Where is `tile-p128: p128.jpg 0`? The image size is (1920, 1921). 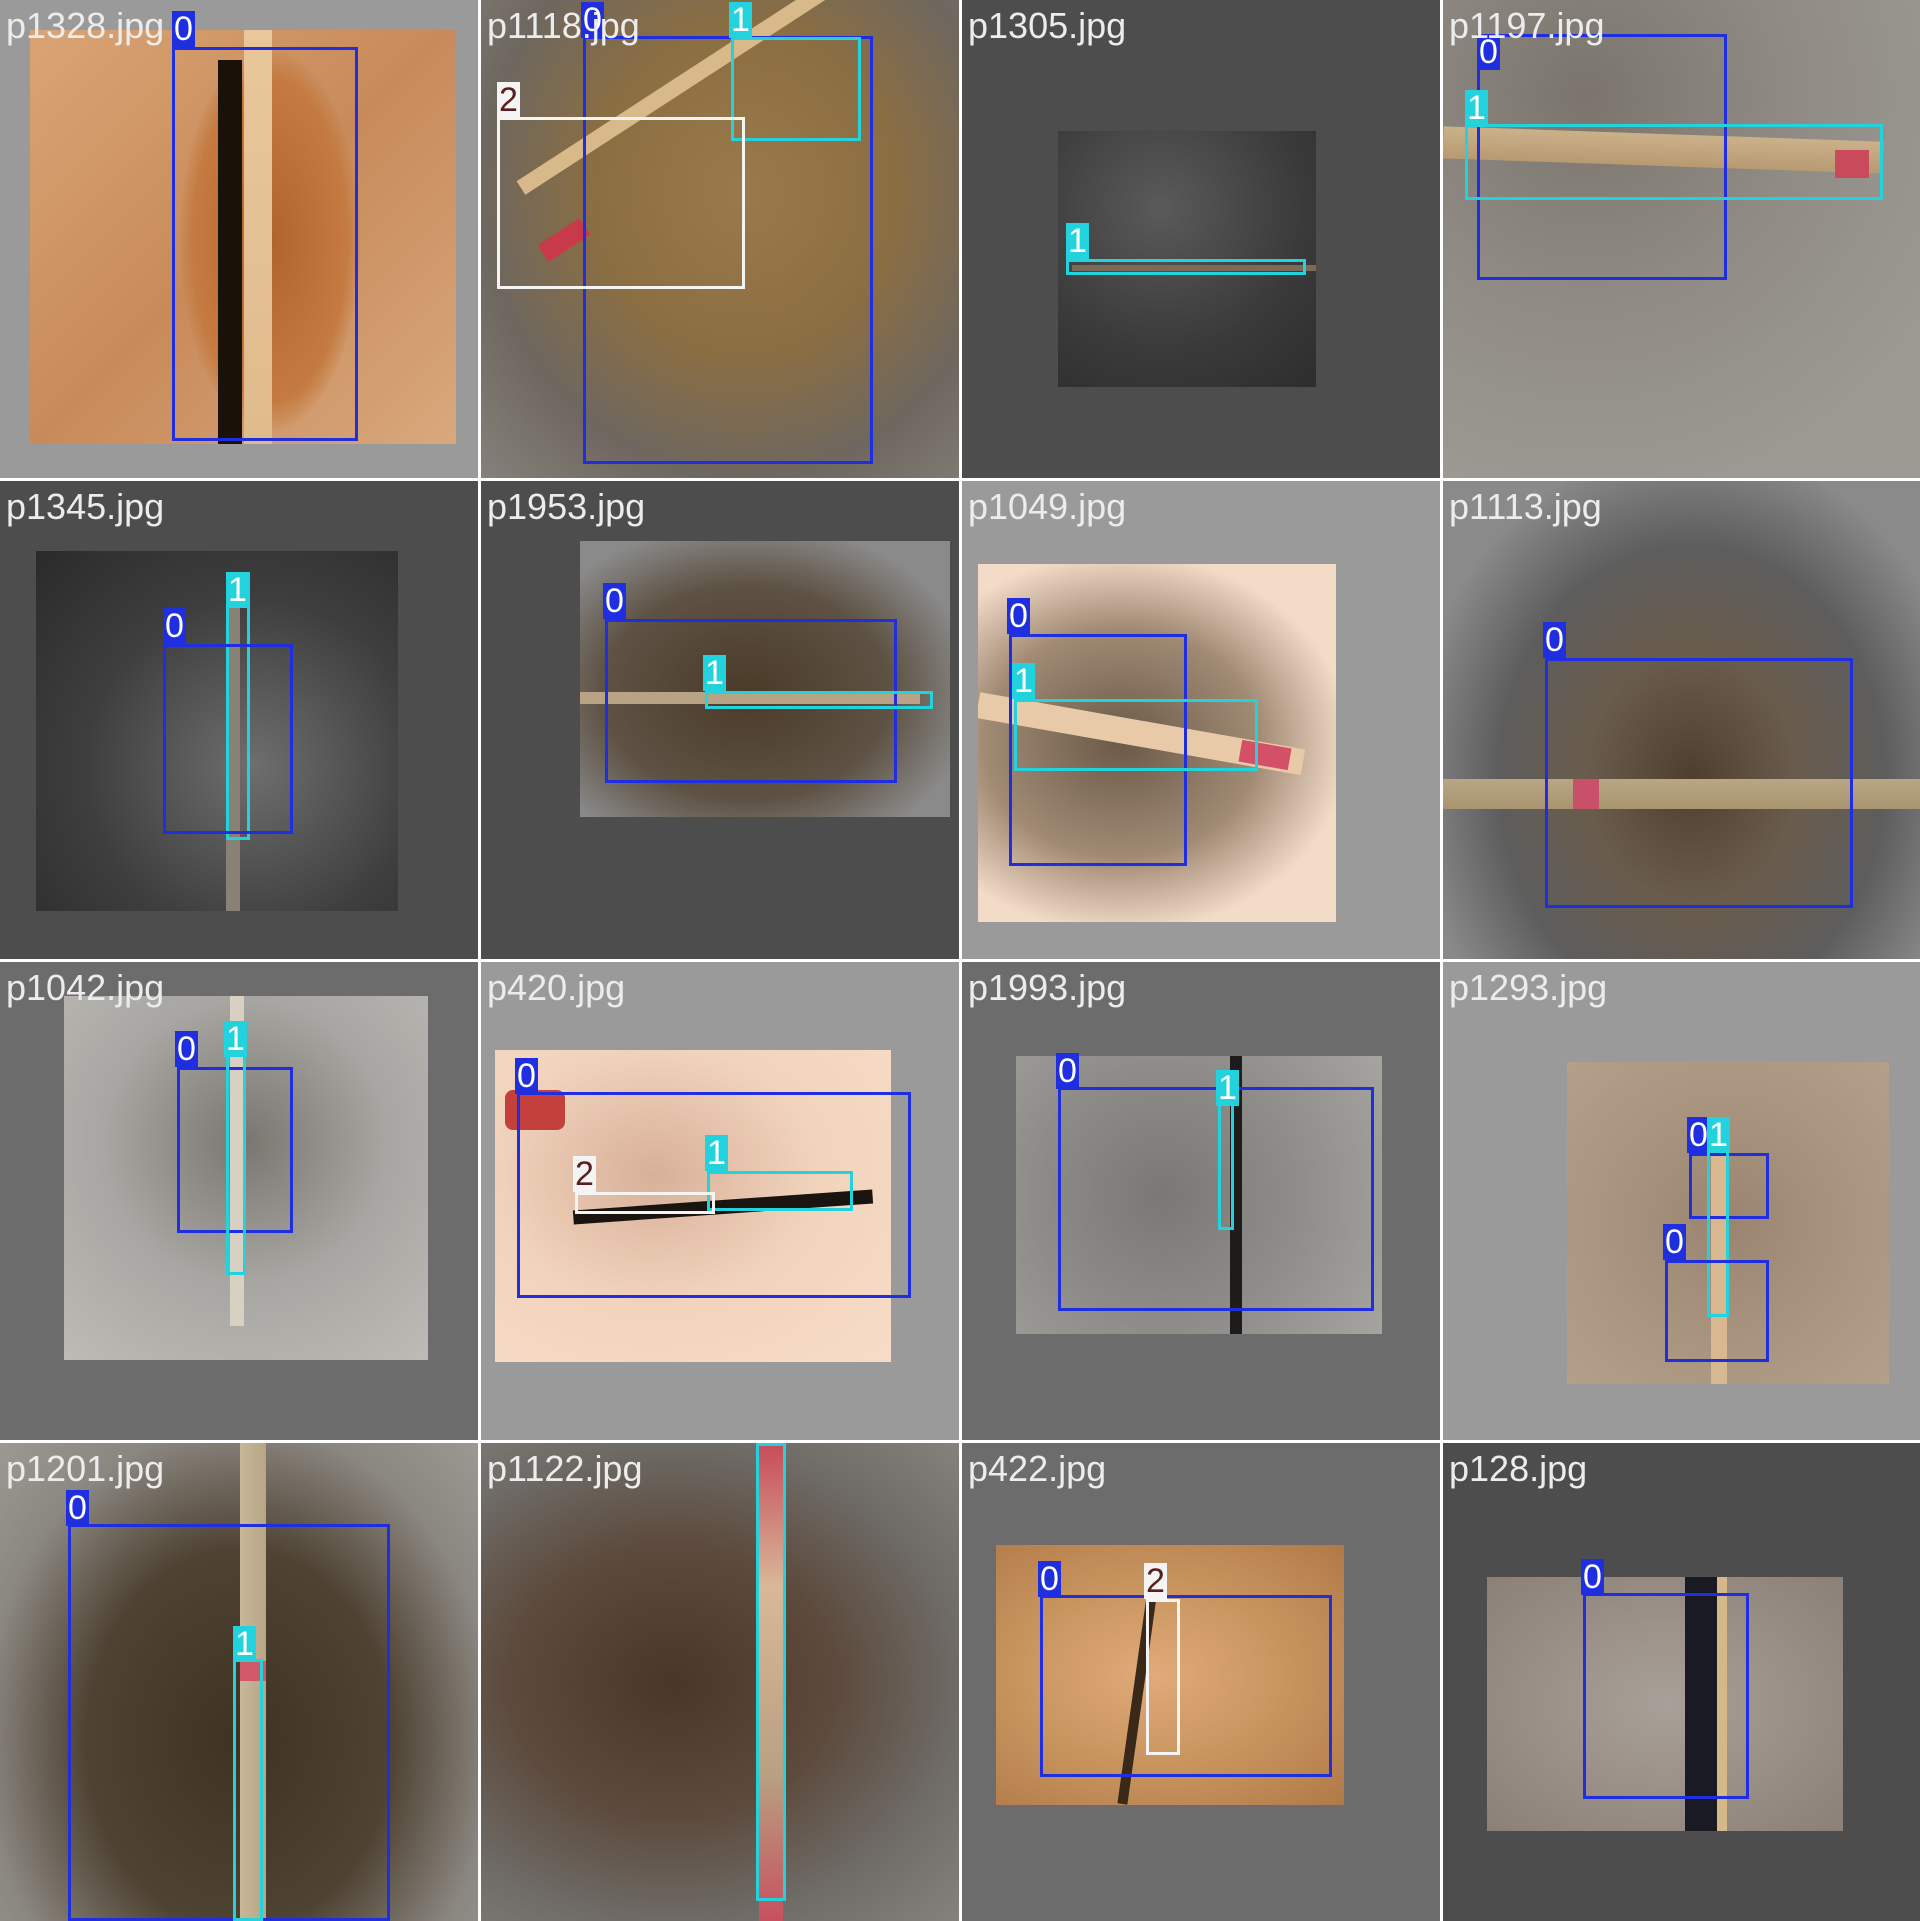
tile-p128: p128.jpg 0 is located at coordinates (1681, 1682).